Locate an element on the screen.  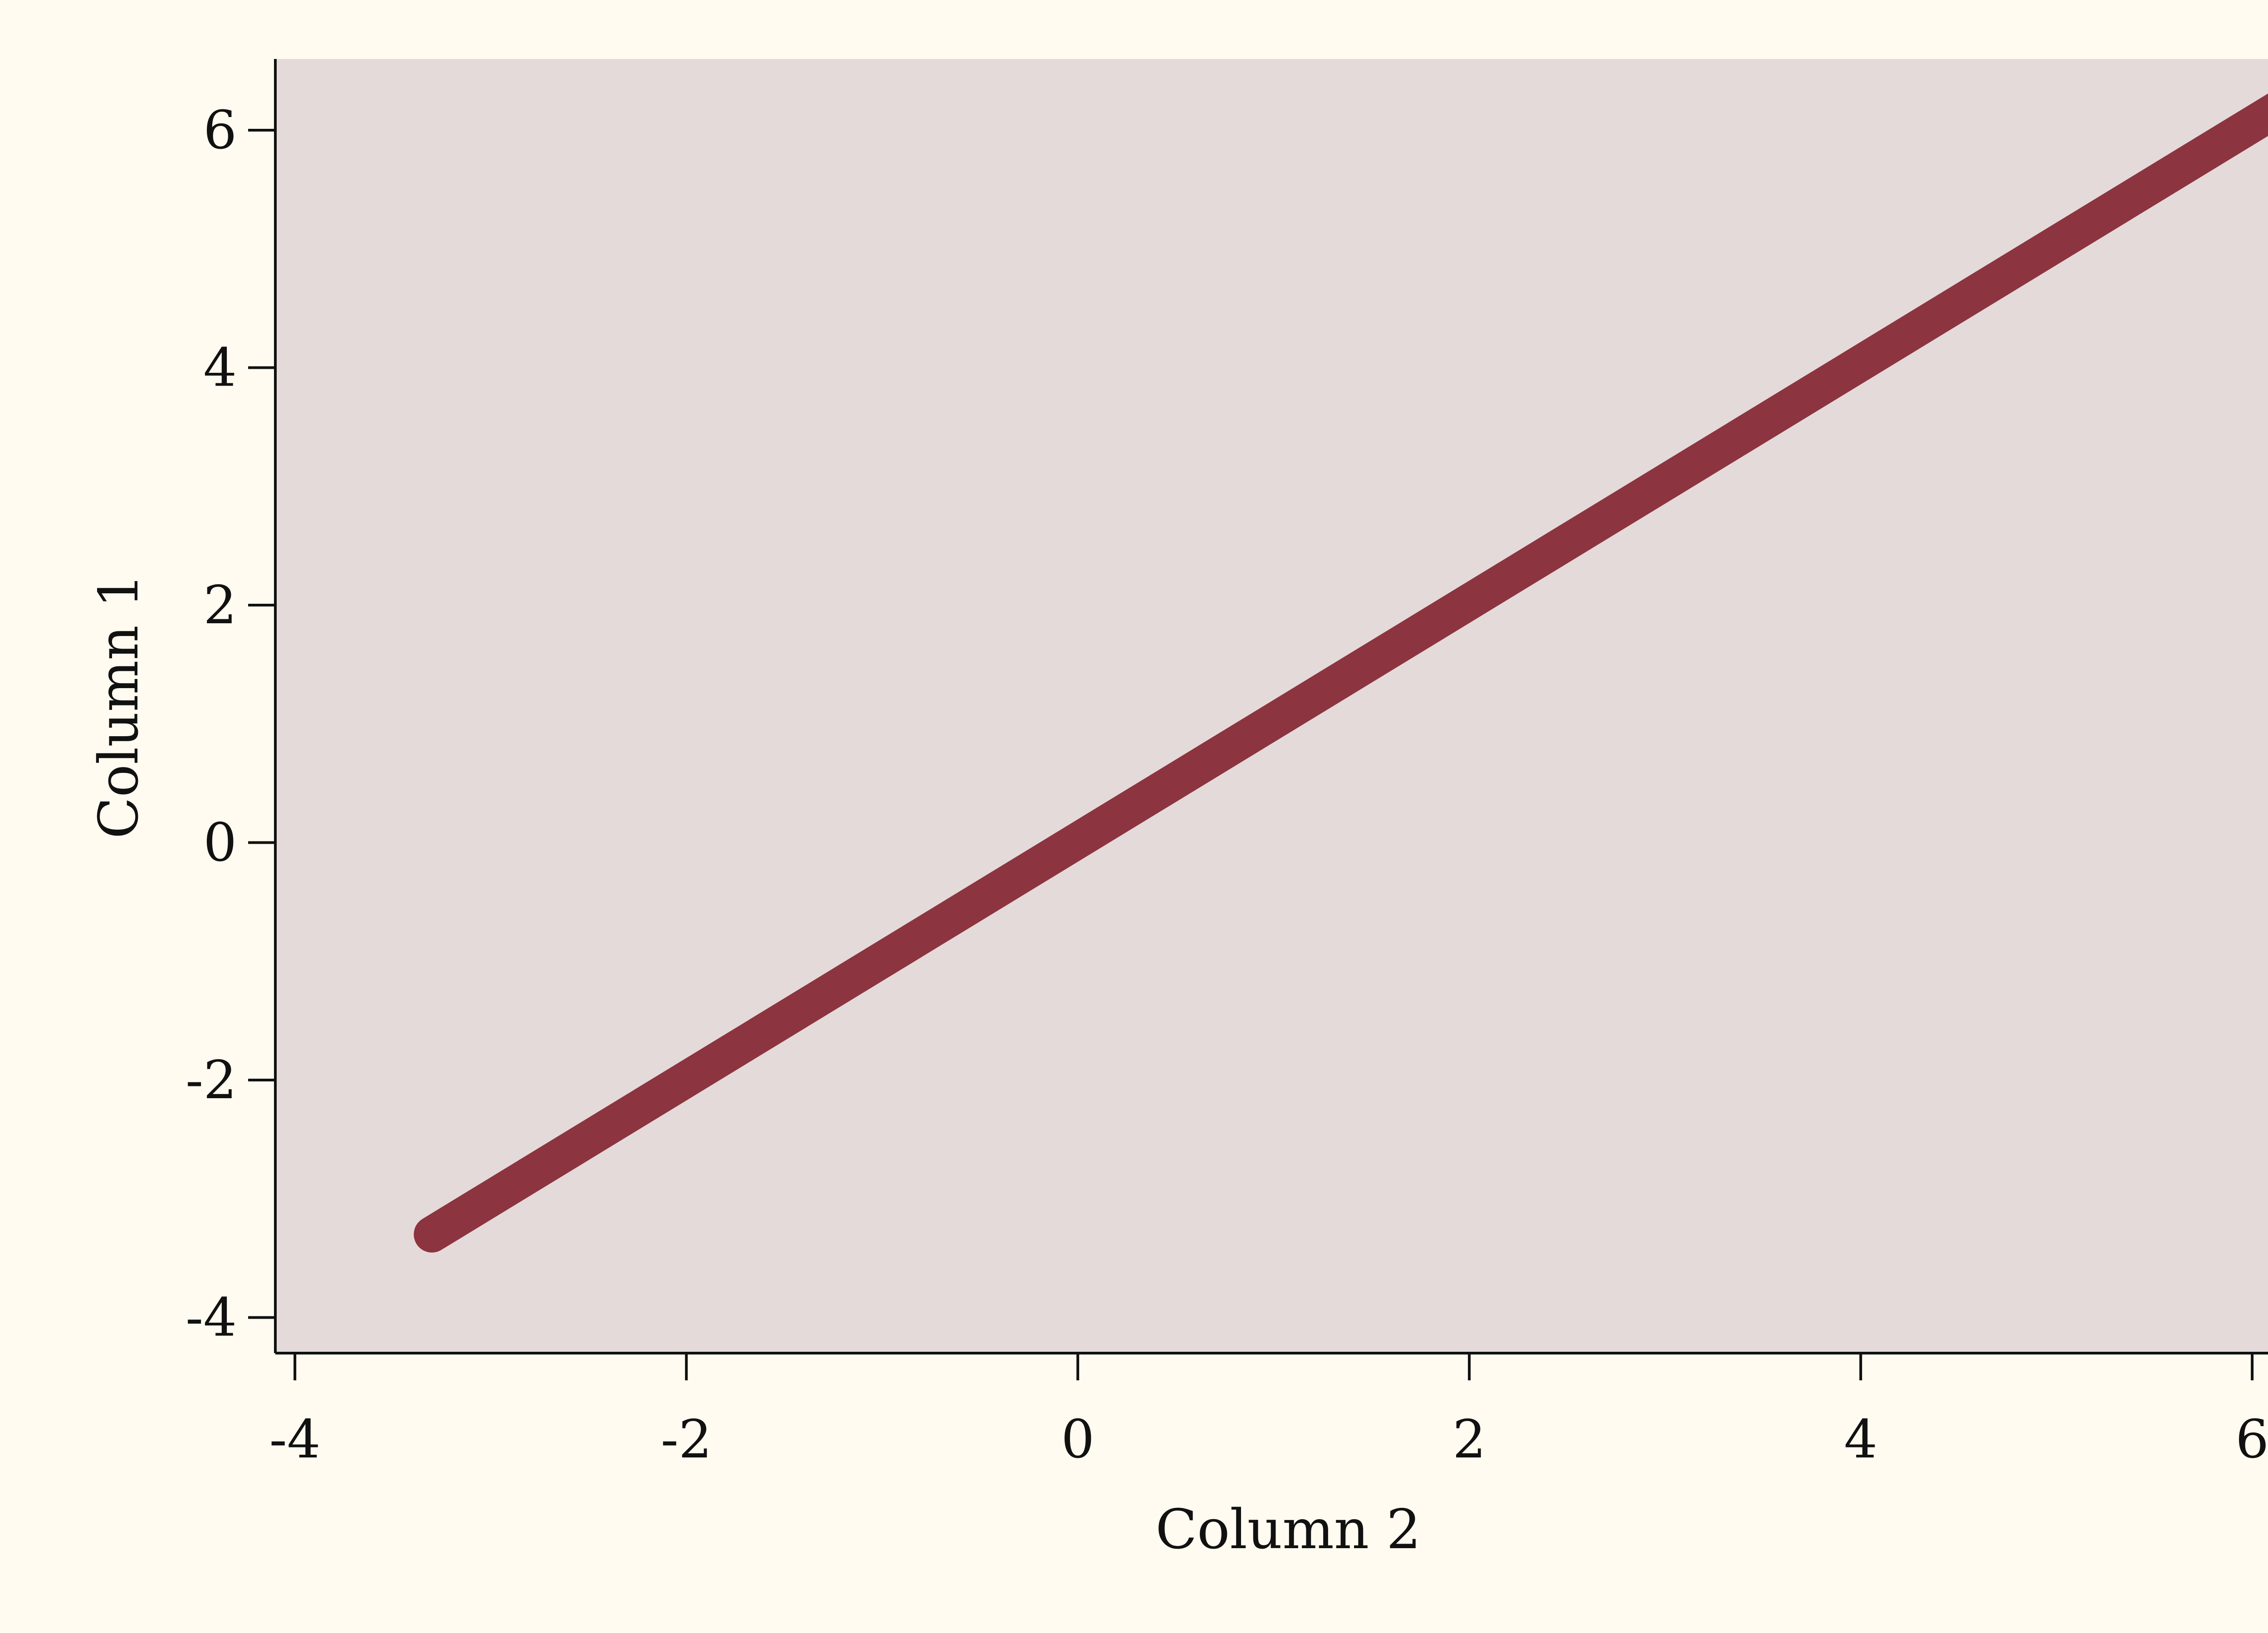
y-axis-title: Column 1 is located at coordinates (119, 706).